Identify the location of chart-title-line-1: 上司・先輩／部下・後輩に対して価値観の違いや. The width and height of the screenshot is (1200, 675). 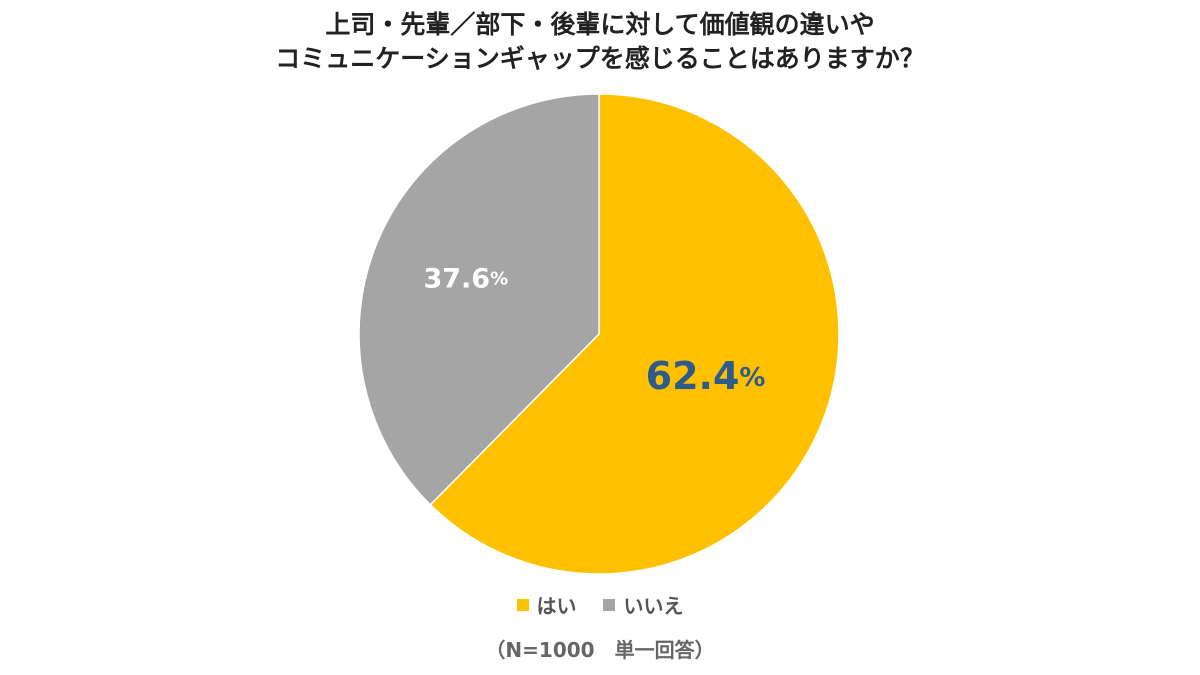
(600, 24).